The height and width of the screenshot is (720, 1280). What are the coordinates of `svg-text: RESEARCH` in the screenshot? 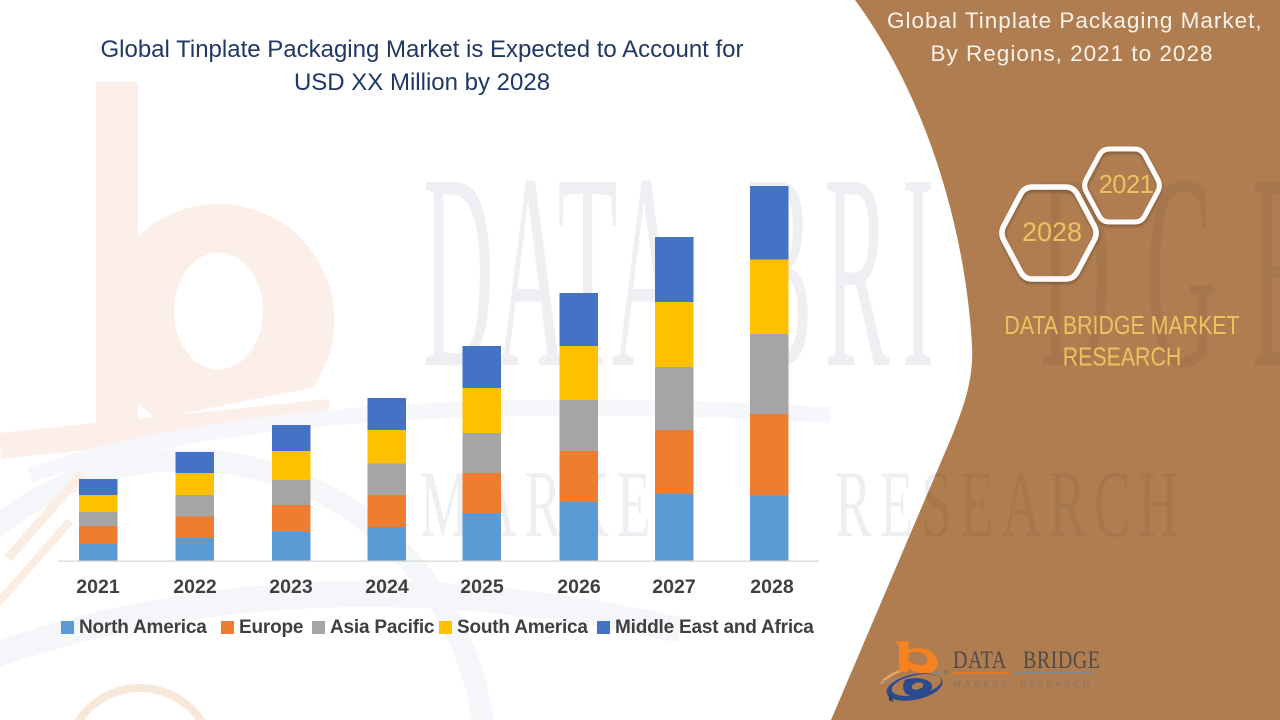 It's located at (1056, 684).